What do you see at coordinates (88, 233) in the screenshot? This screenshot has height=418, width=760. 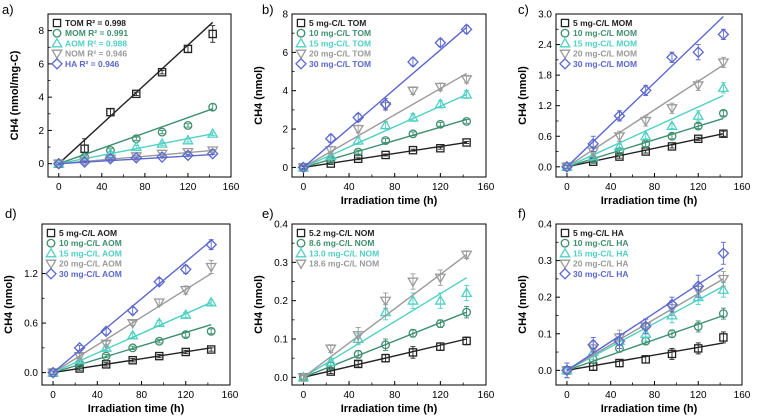 I see `legend-label: 5 mg-C/L AOM` at bounding box center [88, 233].